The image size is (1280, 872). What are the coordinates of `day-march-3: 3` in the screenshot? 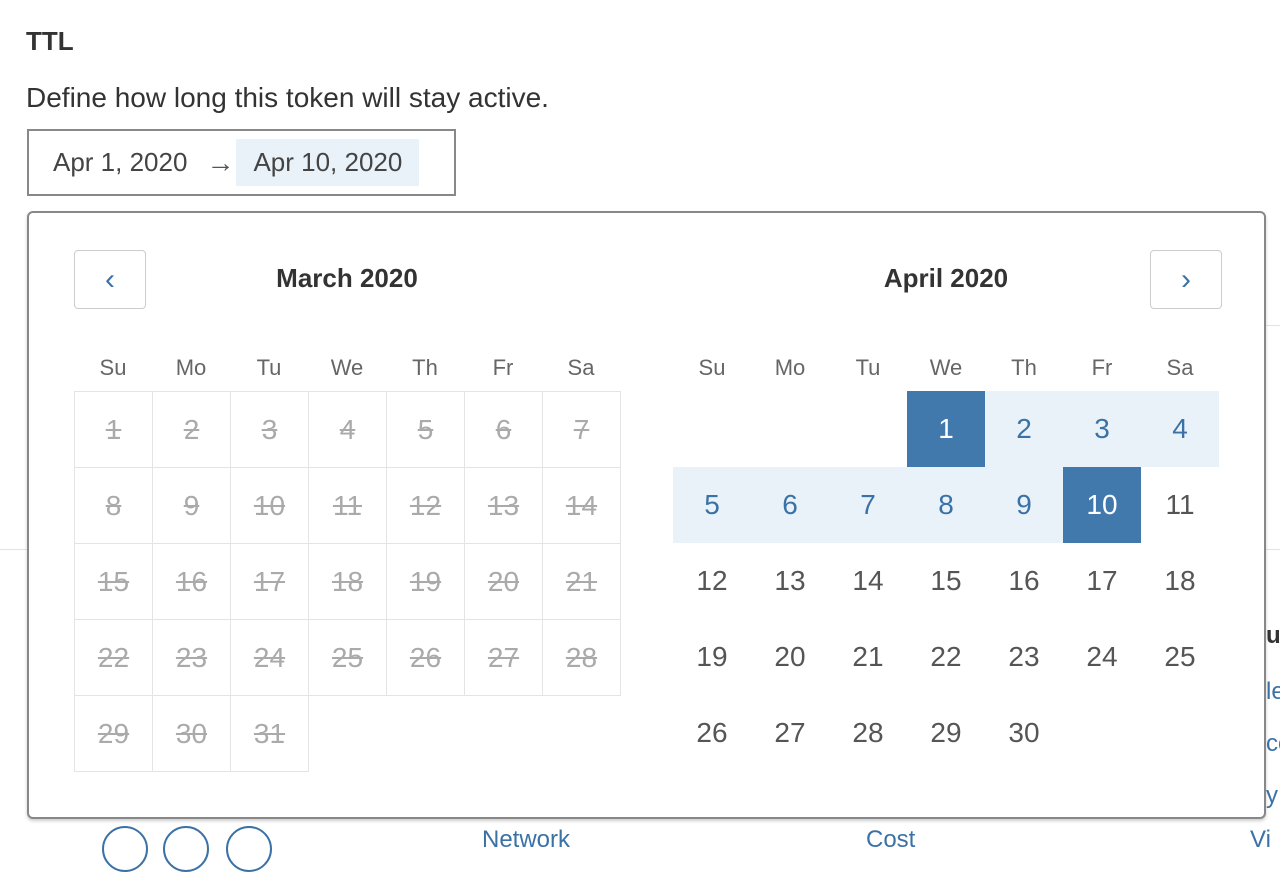 It's located at (269, 429).